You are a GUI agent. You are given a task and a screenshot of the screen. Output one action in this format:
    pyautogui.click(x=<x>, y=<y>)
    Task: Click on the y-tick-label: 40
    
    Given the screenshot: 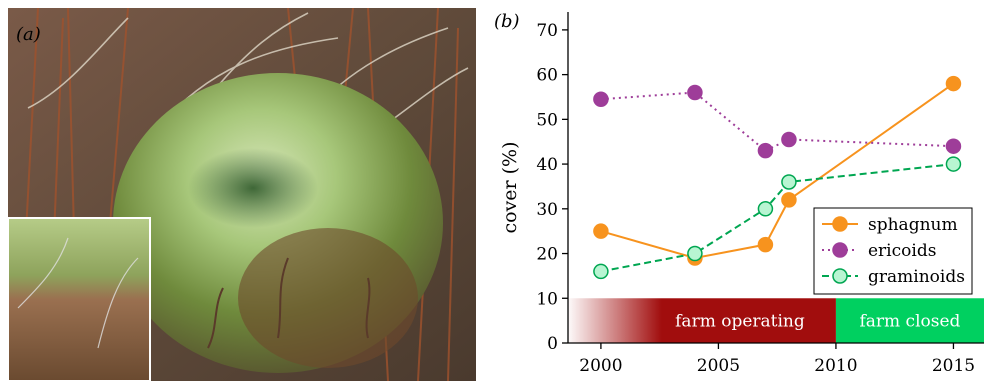 What is the action you would take?
    pyautogui.click(x=547, y=165)
    